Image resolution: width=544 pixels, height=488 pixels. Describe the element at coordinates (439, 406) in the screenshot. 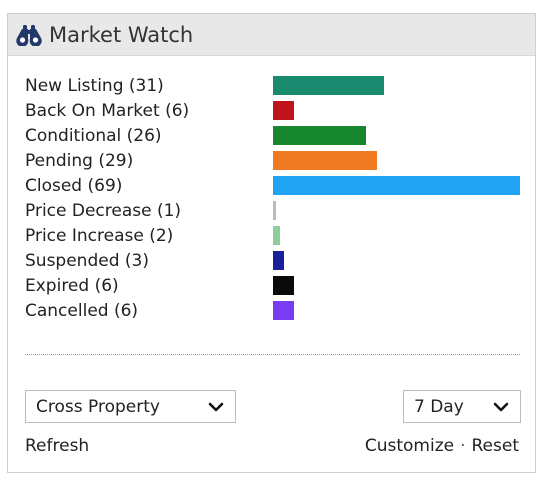

I see `time-range-value: 7 Day` at that location.